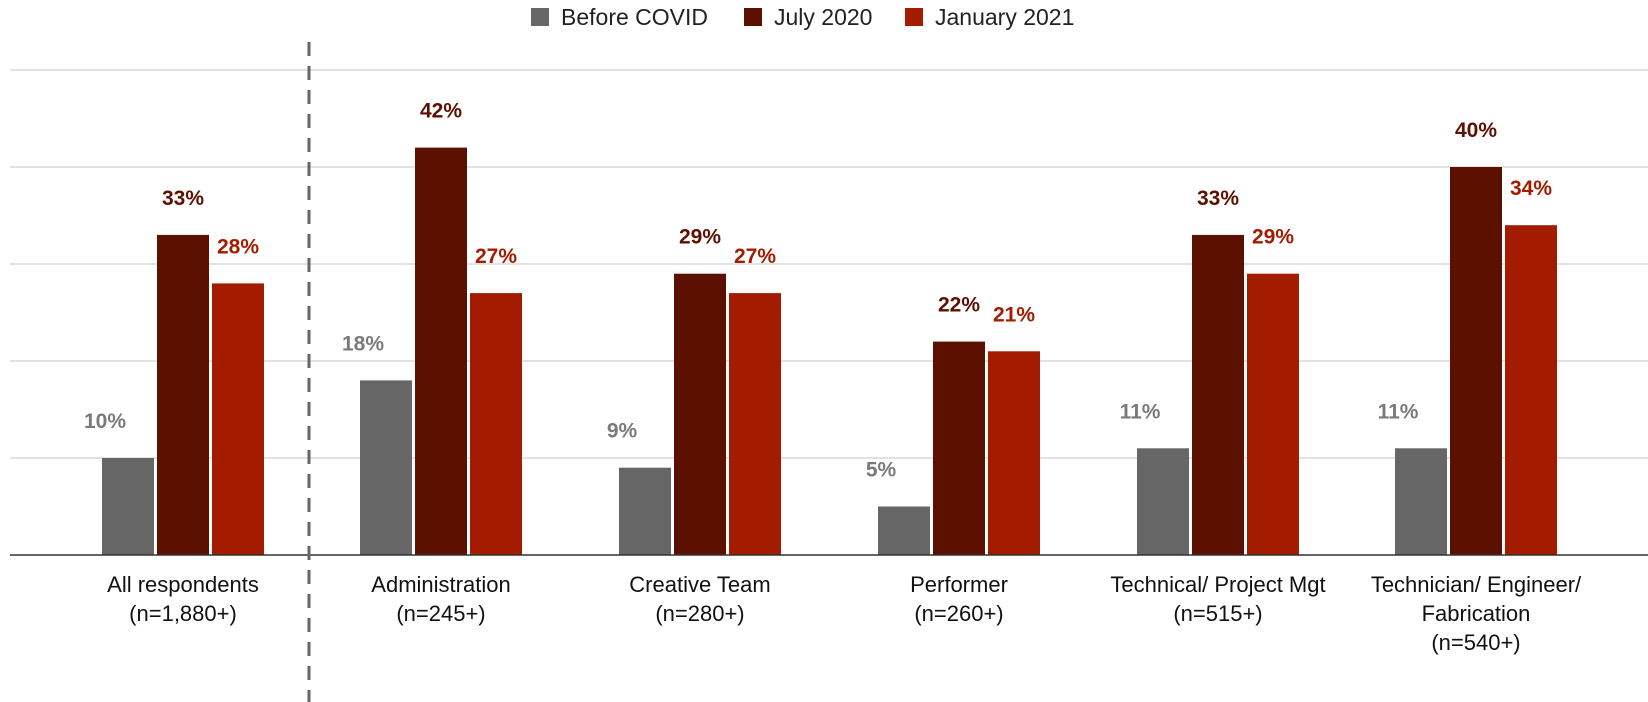 The height and width of the screenshot is (702, 1648). What do you see at coordinates (238, 246) in the screenshot?
I see `data-label: 28%` at bounding box center [238, 246].